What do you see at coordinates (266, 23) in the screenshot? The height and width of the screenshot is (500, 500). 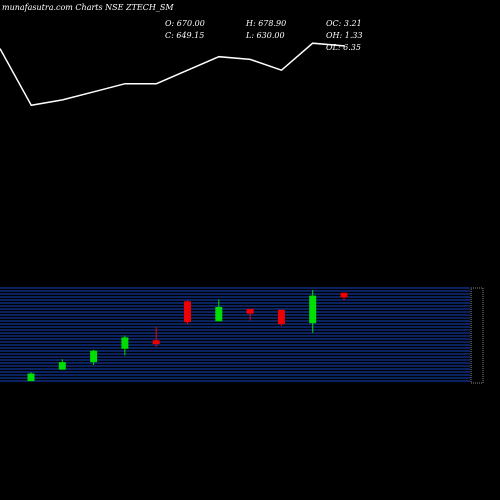 I see `high-value: H: 678.90` at bounding box center [266, 23].